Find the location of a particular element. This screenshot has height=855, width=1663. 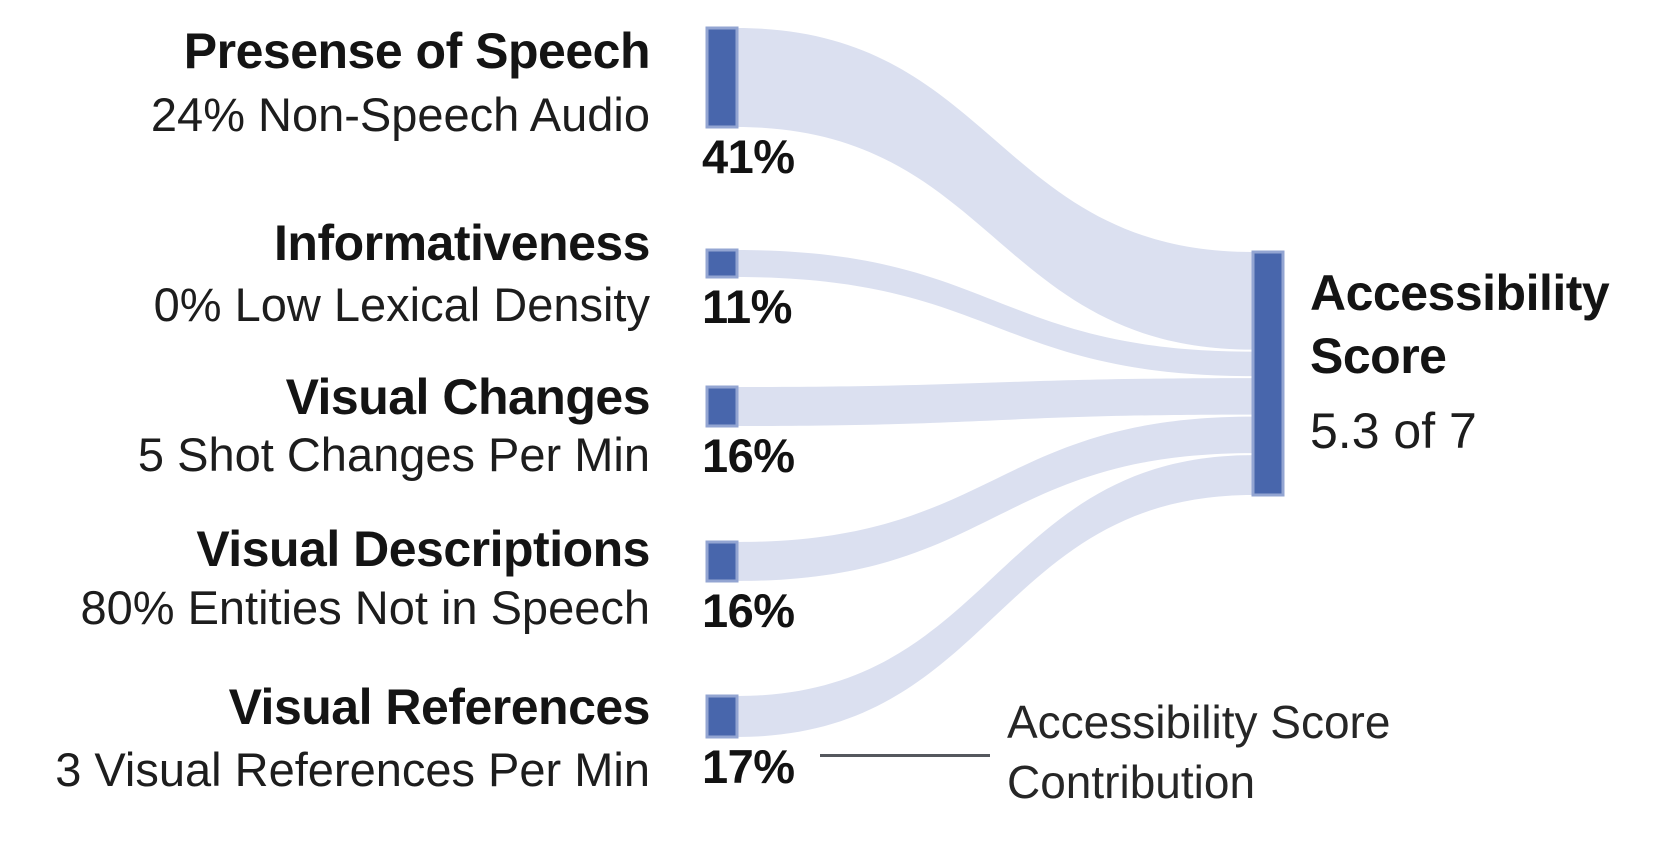

node-visual-references is located at coordinates (722, 716).